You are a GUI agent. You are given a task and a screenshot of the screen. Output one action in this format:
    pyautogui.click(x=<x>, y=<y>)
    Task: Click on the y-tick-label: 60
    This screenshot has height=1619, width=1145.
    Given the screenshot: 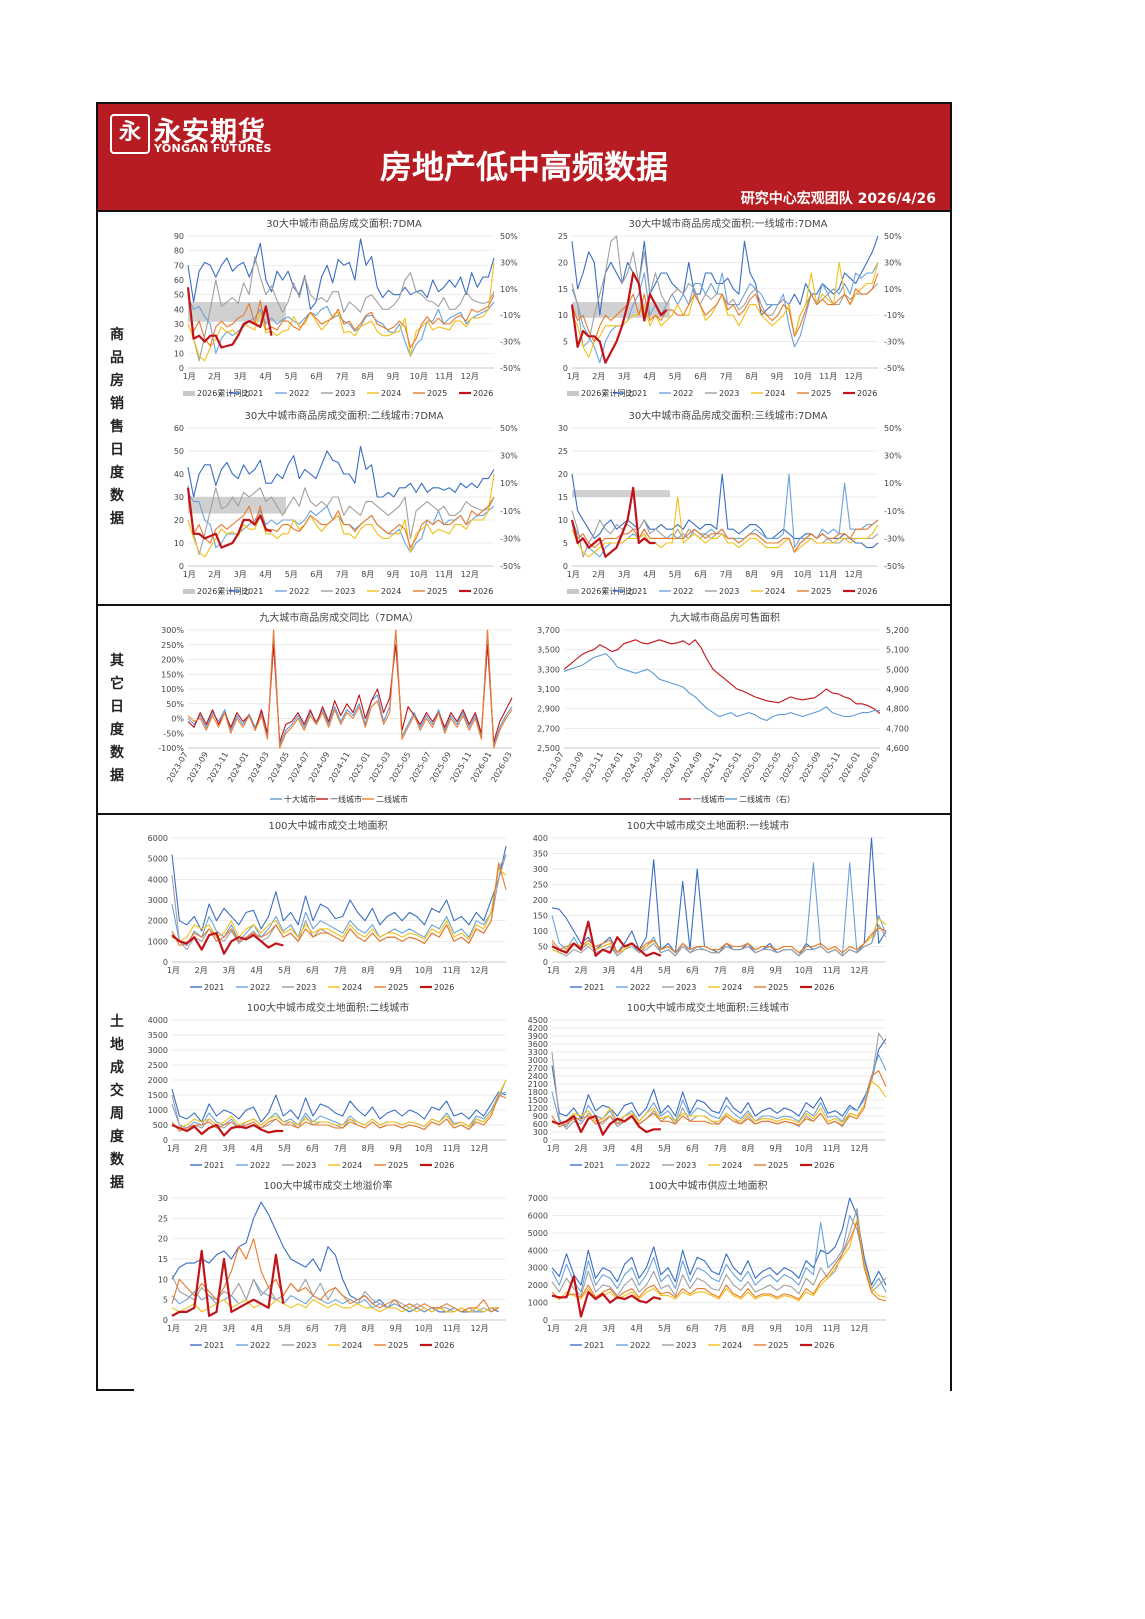 What is the action you would take?
    pyautogui.click(x=179, y=428)
    